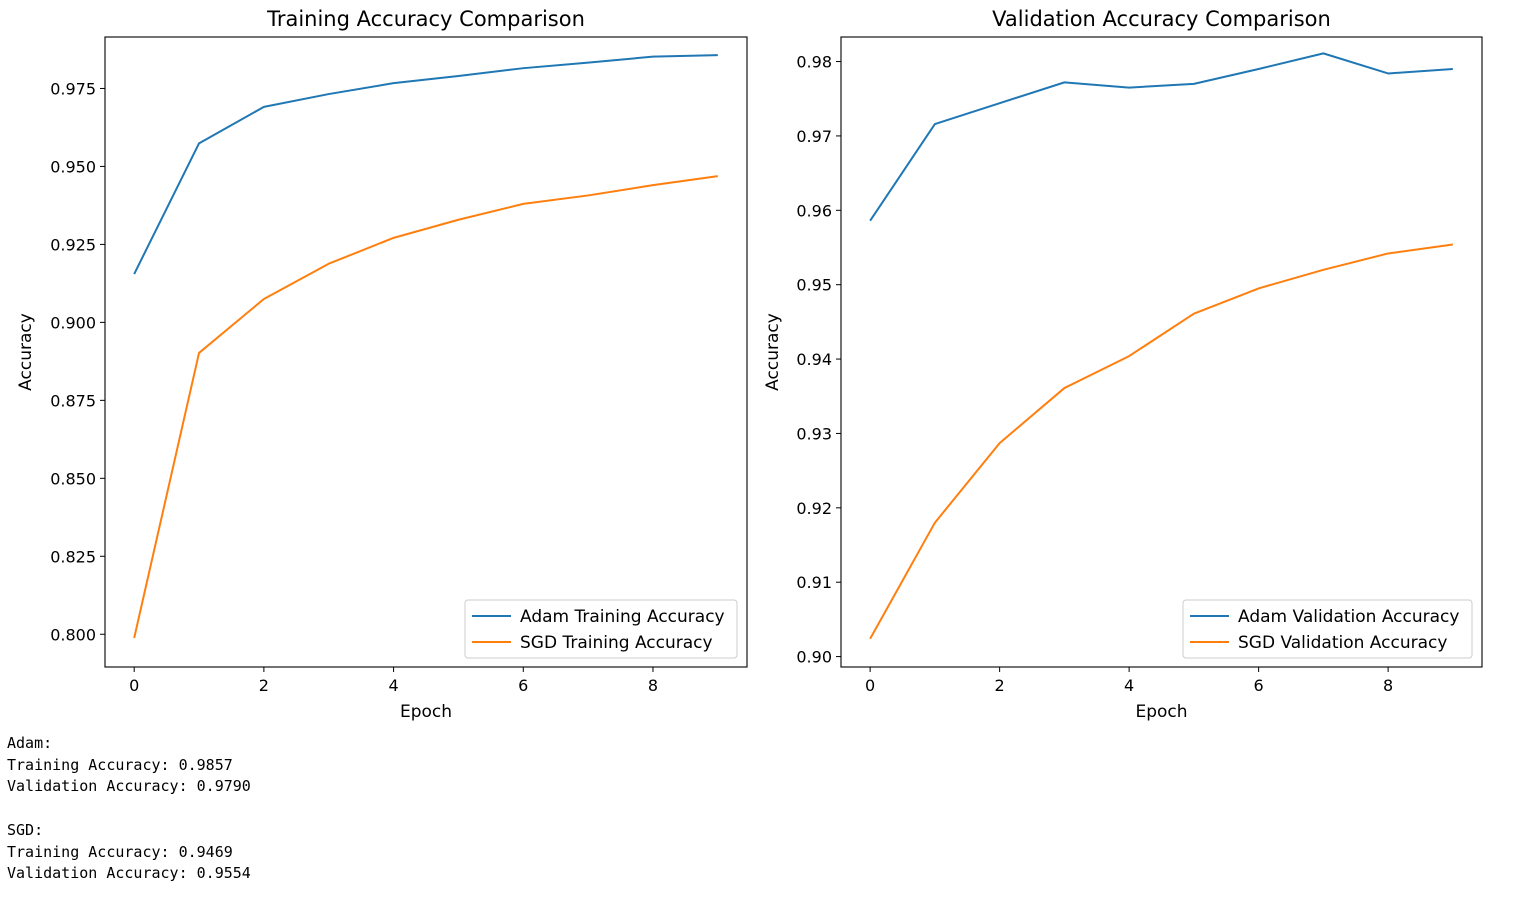 This screenshot has width=1523, height=907. I want to click on y-tick-label: 0.93, so click(814, 433).